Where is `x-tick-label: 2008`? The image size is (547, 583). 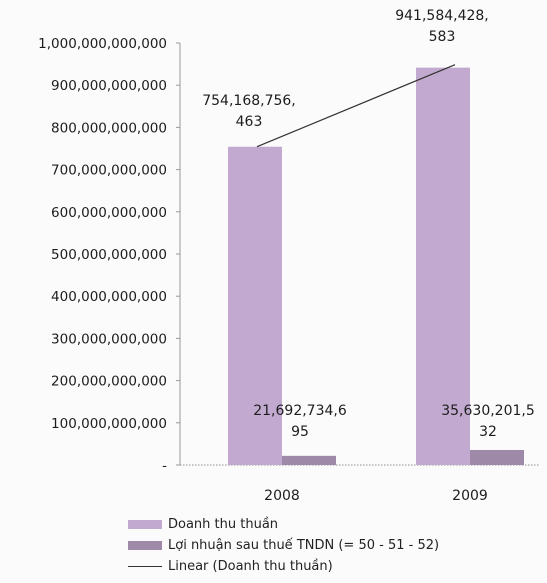 x-tick-label: 2008 is located at coordinates (282, 496).